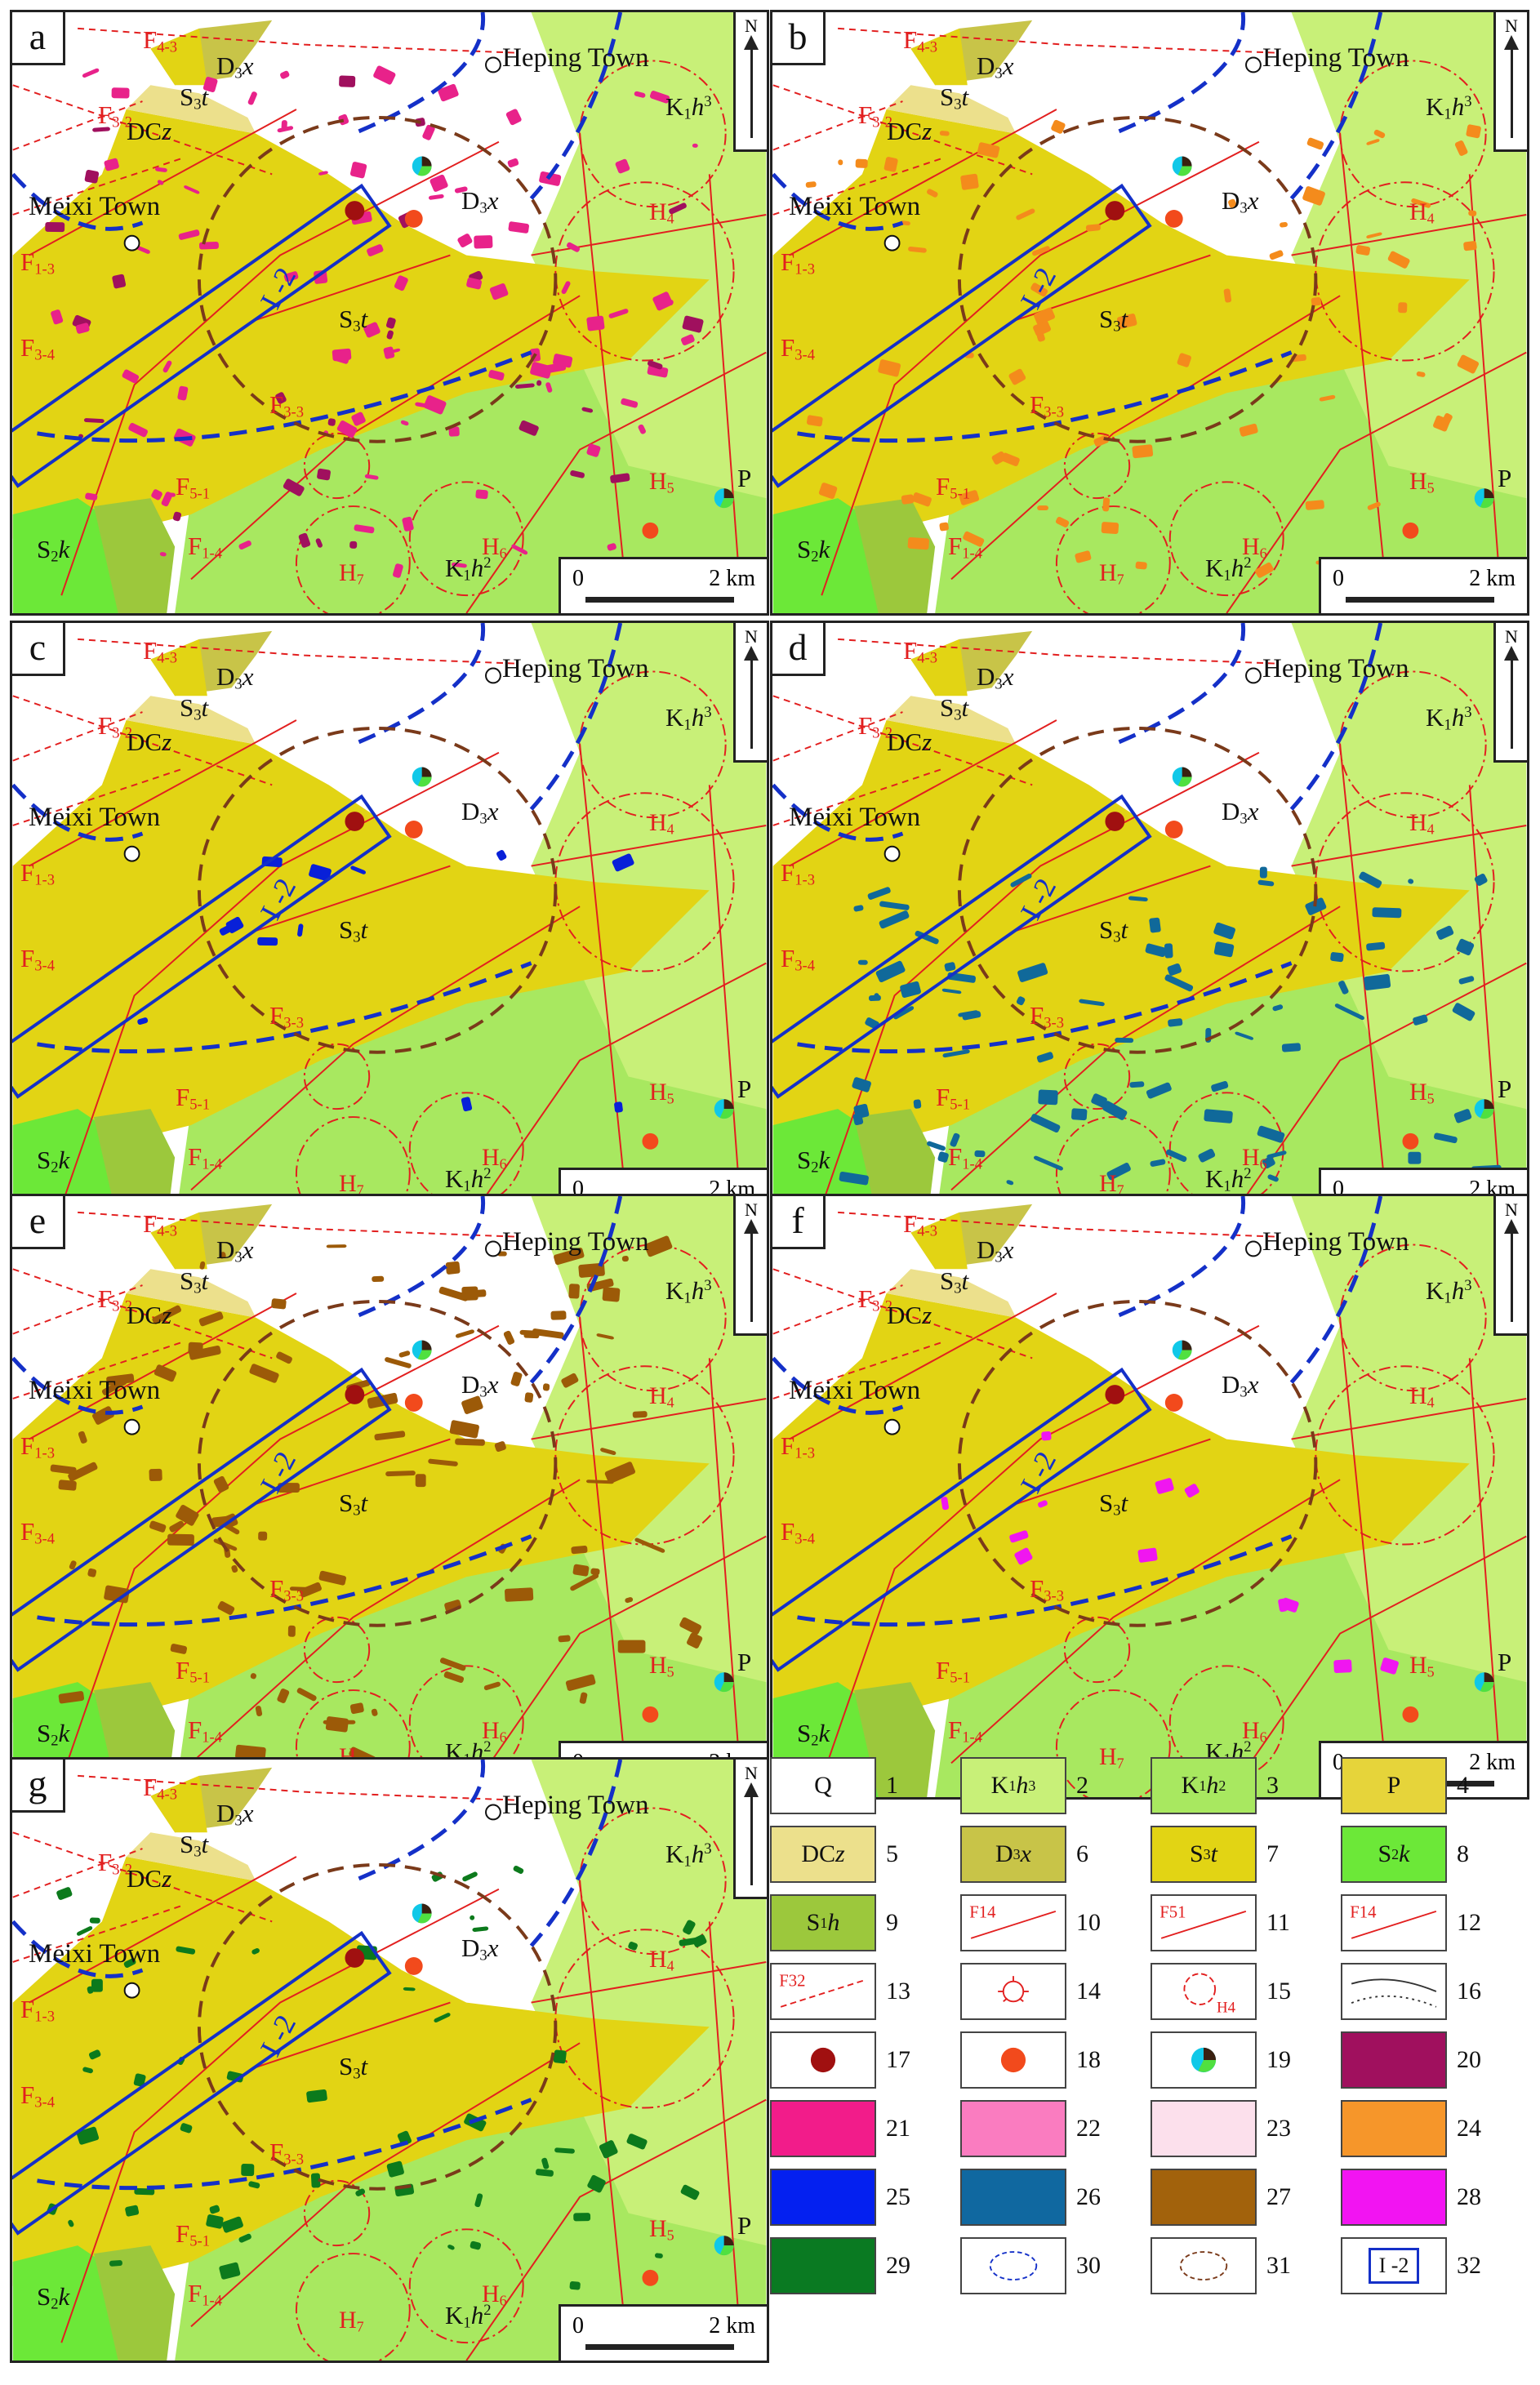  Describe the element at coordinates (53, 1161) in the screenshot. I see `unit-label: S2k` at that location.